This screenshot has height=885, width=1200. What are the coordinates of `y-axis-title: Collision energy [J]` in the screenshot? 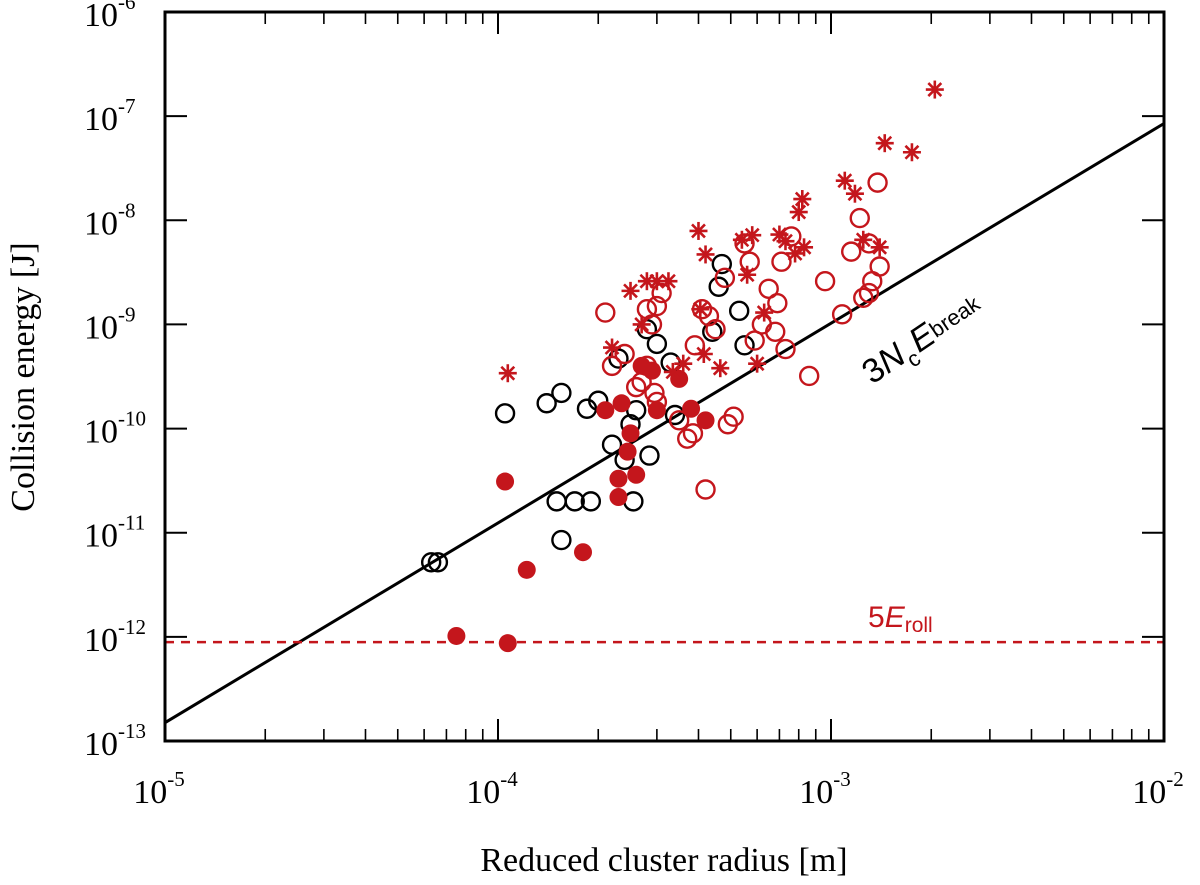 It's located at (23, 376).